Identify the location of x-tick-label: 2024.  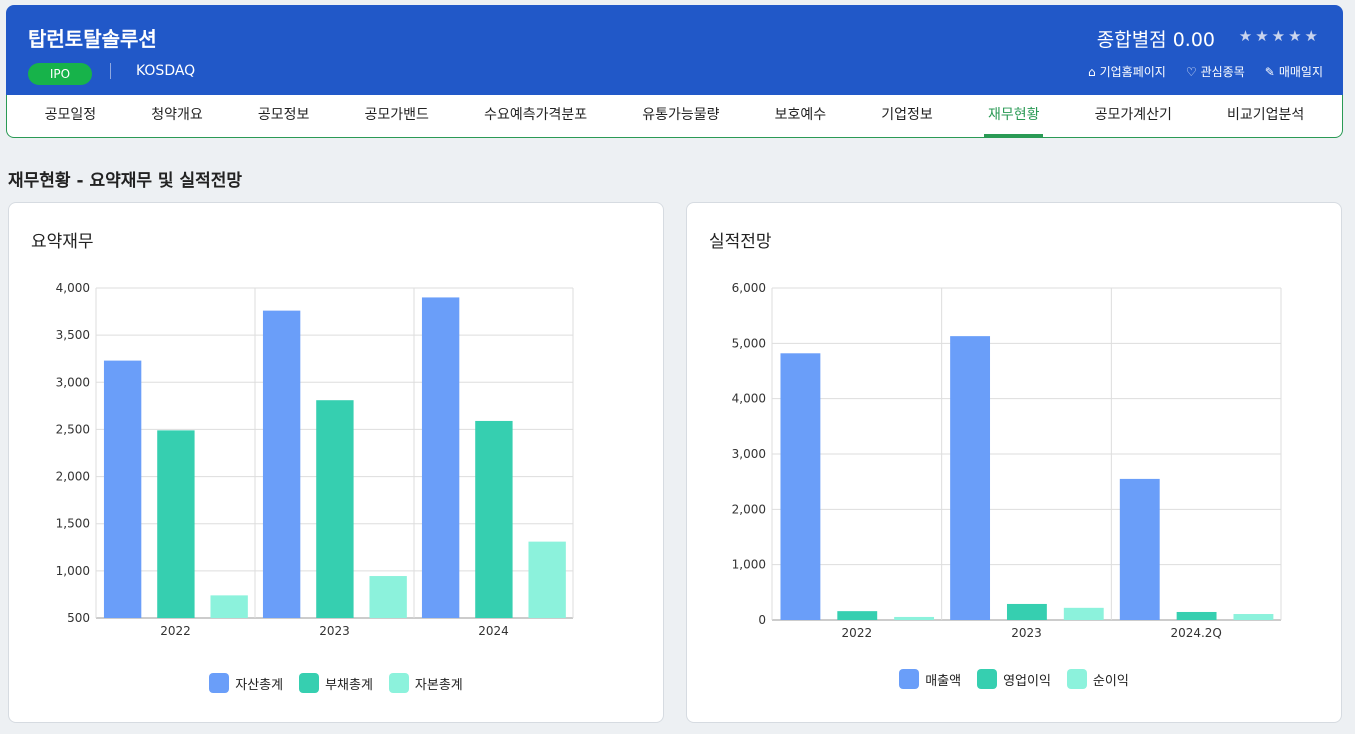
(493, 631).